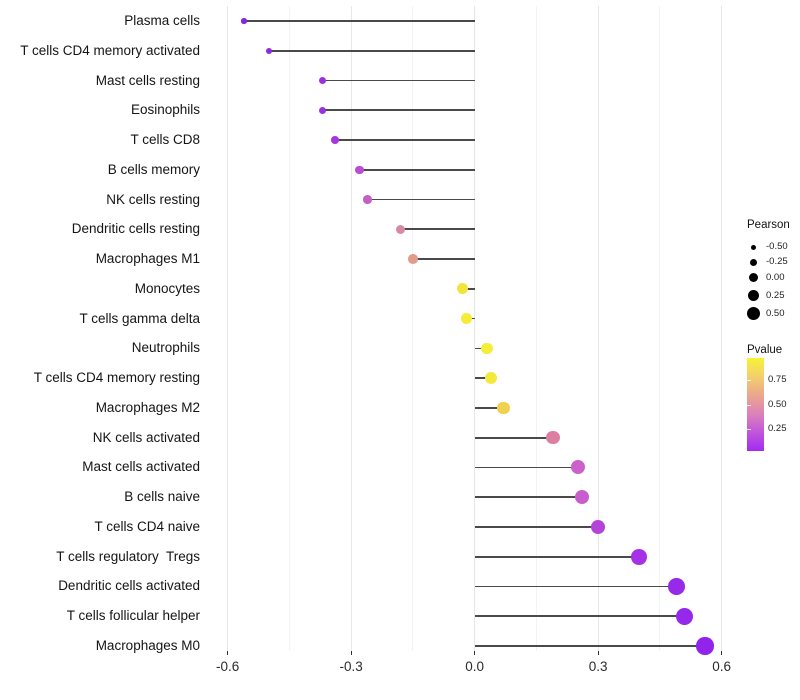  Describe the element at coordinates (110, 50) in the screenshot. I see `y-axis-label: T cells CD4 memory activated` at that location.